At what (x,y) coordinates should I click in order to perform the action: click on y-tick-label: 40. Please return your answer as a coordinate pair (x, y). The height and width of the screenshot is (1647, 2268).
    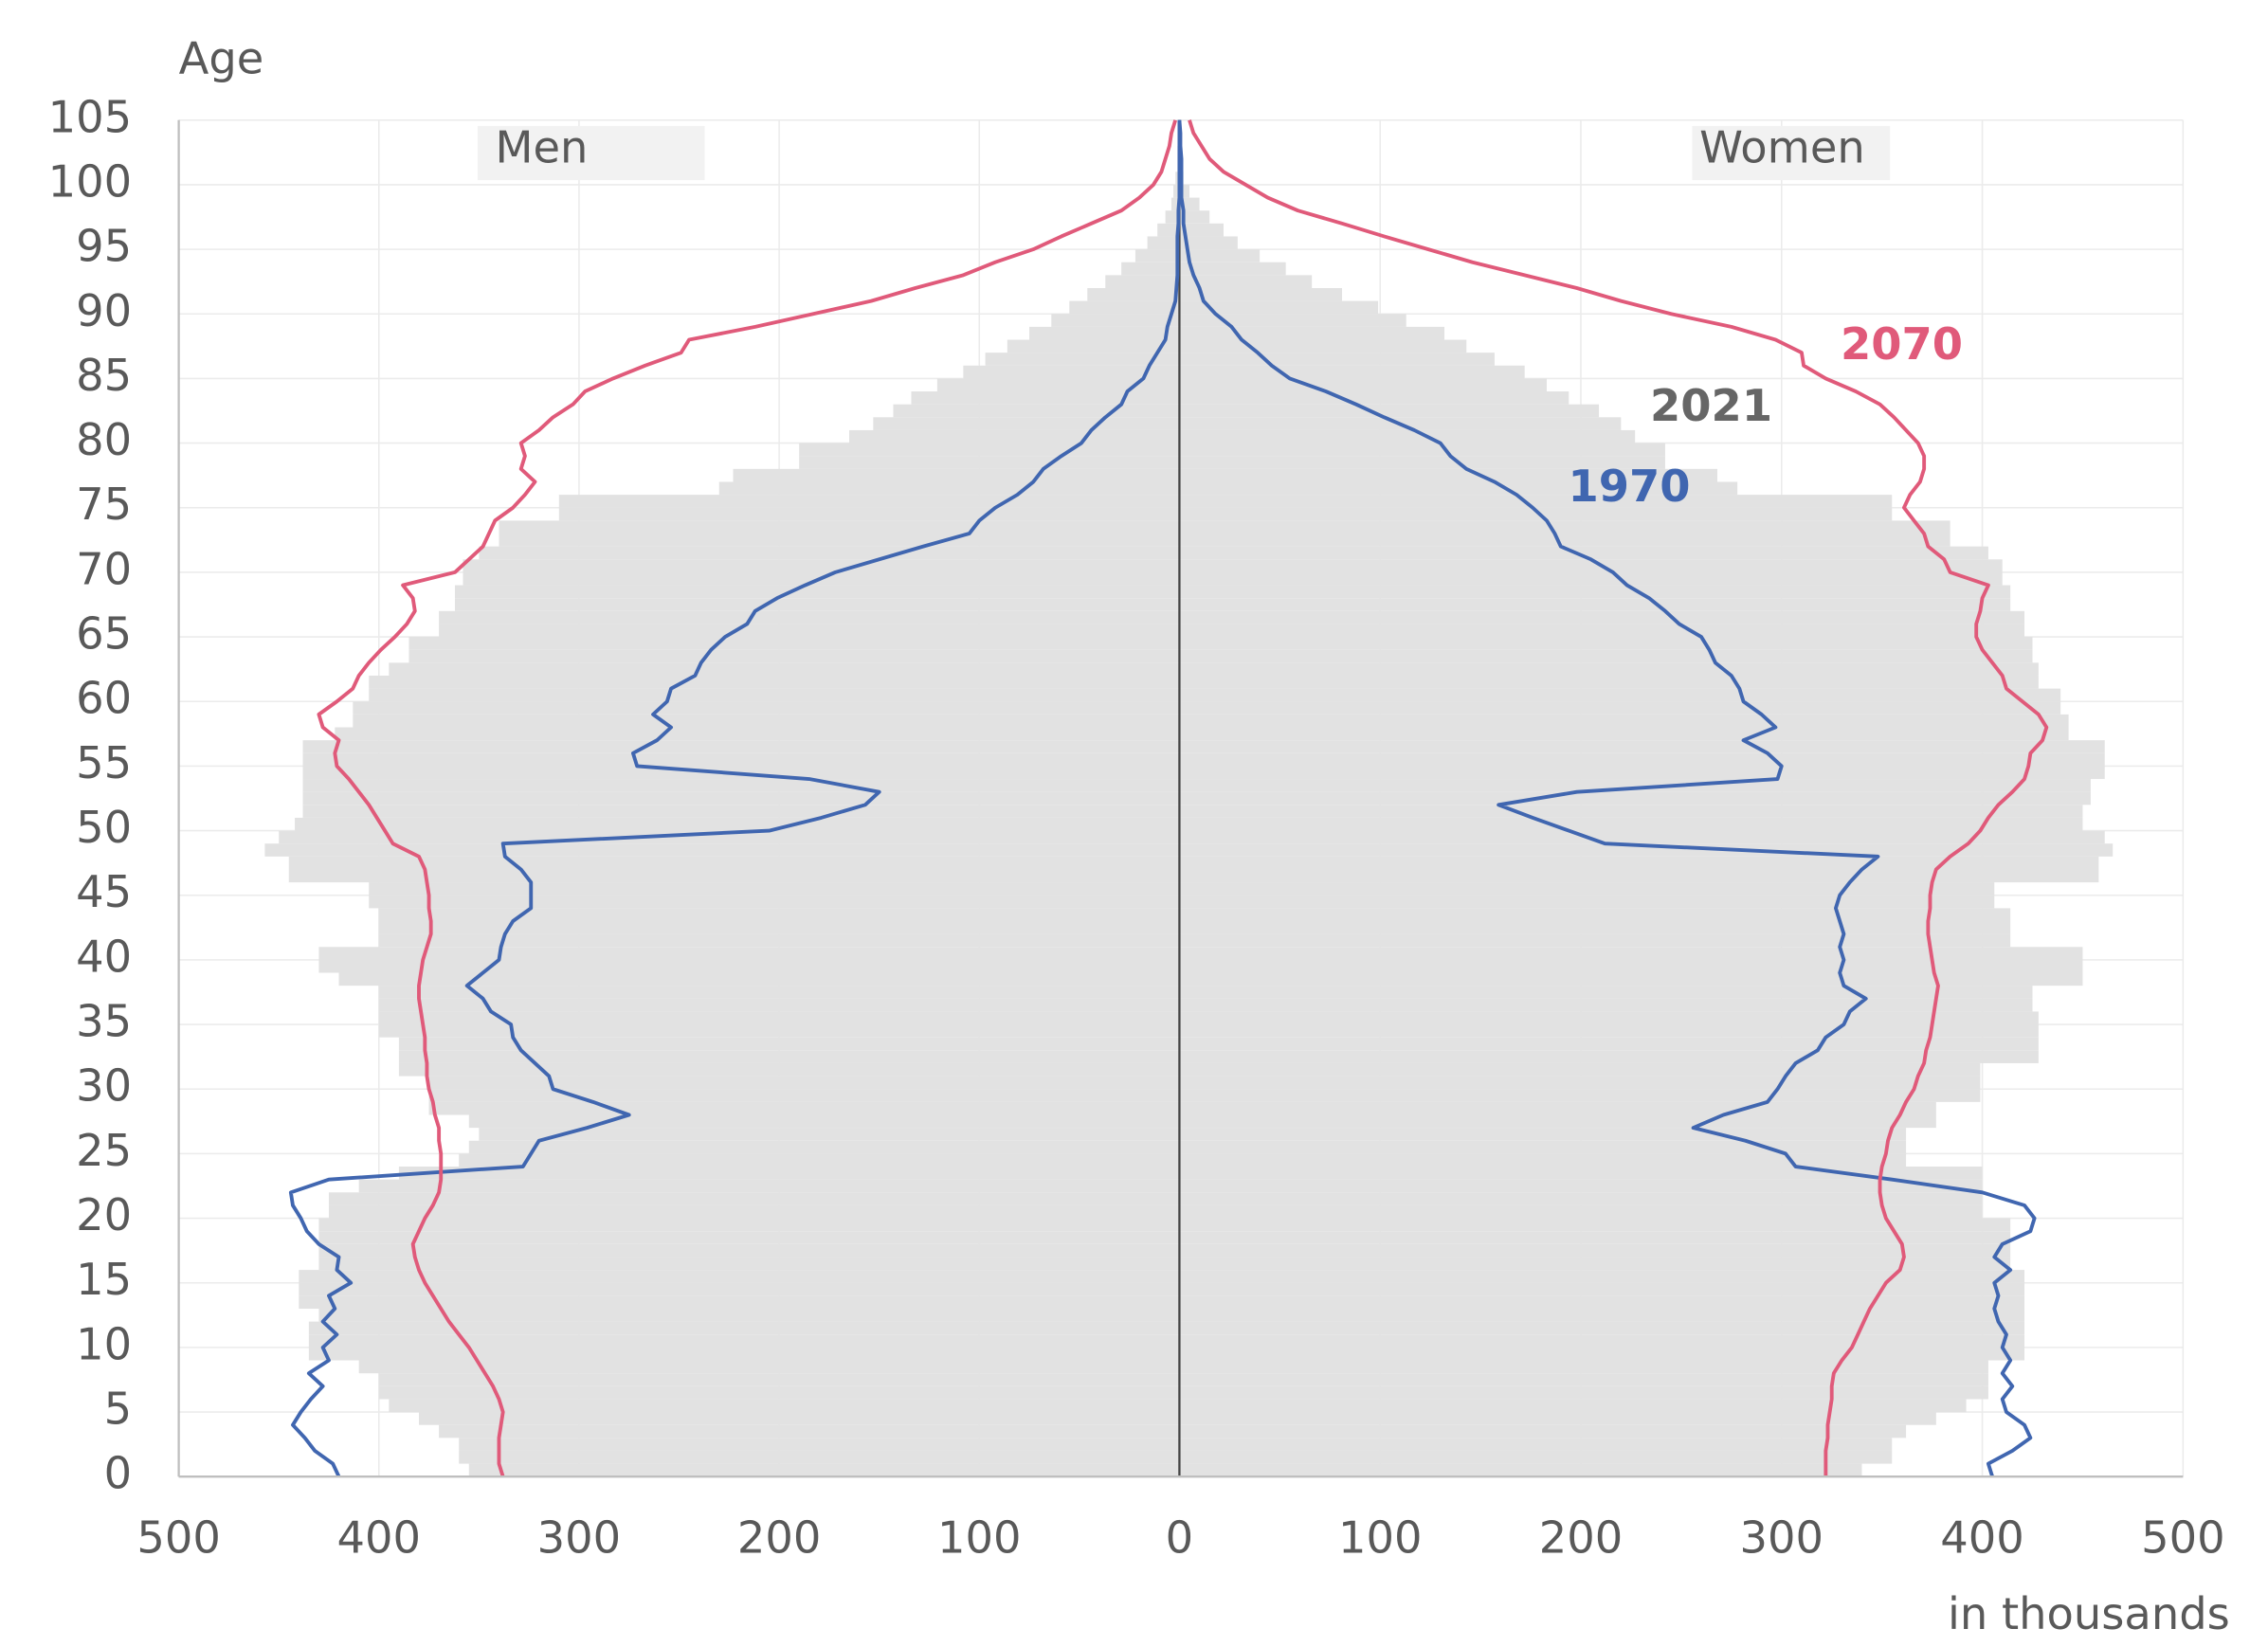
    Looking at the image, I should click on (104, 957).